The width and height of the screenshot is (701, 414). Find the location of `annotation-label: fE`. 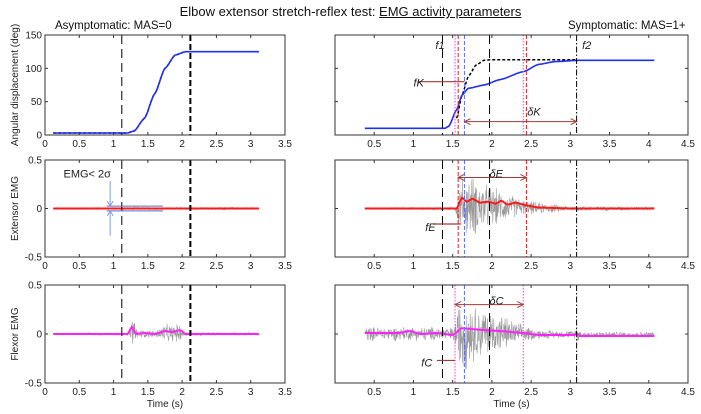

annotation-label: fE is located at coordinates (430, 228).